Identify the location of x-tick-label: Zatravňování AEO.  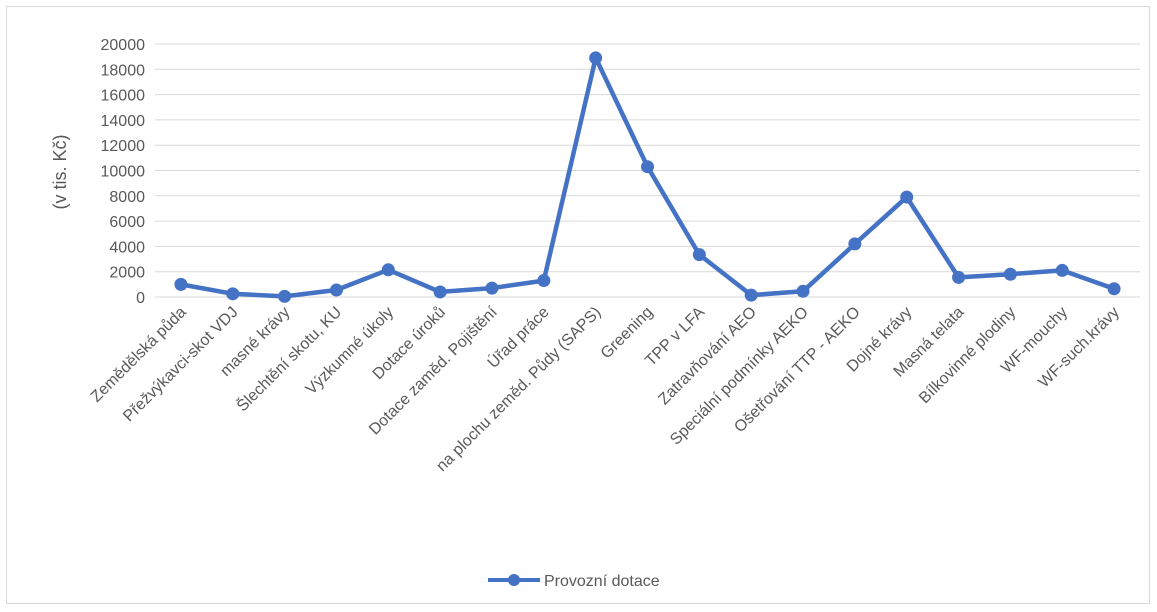
(708, 356).